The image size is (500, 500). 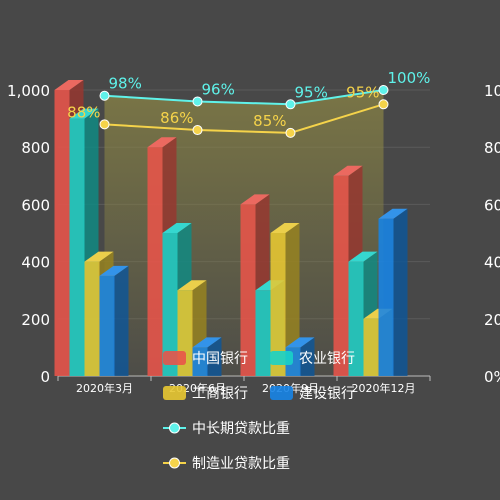 I want to click on line-中长期贷款比重, so click(x=244, y=97).